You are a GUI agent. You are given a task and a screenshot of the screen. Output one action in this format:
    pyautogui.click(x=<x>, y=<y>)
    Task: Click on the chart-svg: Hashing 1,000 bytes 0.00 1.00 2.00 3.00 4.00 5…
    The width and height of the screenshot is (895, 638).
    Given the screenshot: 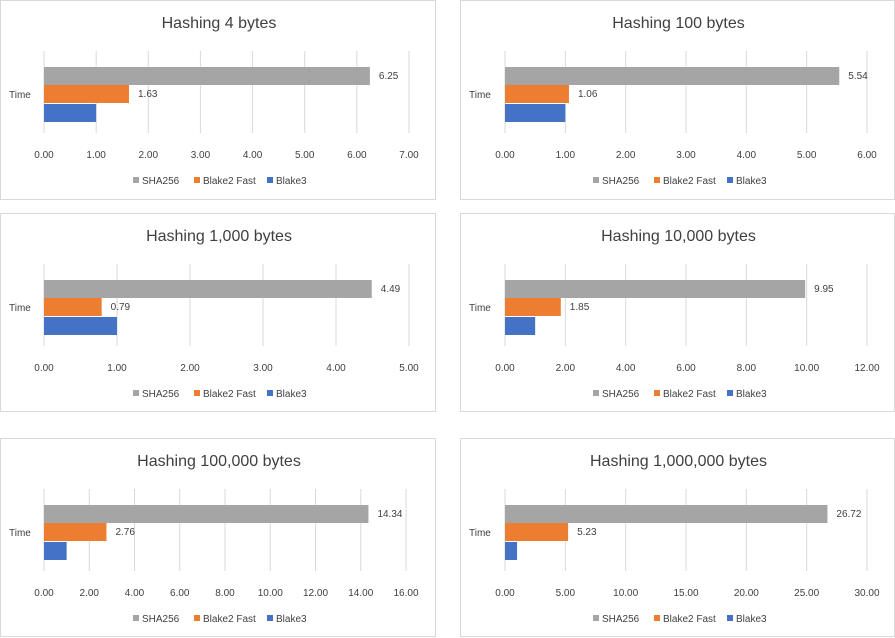 What is the action you would take?
    pyautogui.click(x=214, y=314)
    